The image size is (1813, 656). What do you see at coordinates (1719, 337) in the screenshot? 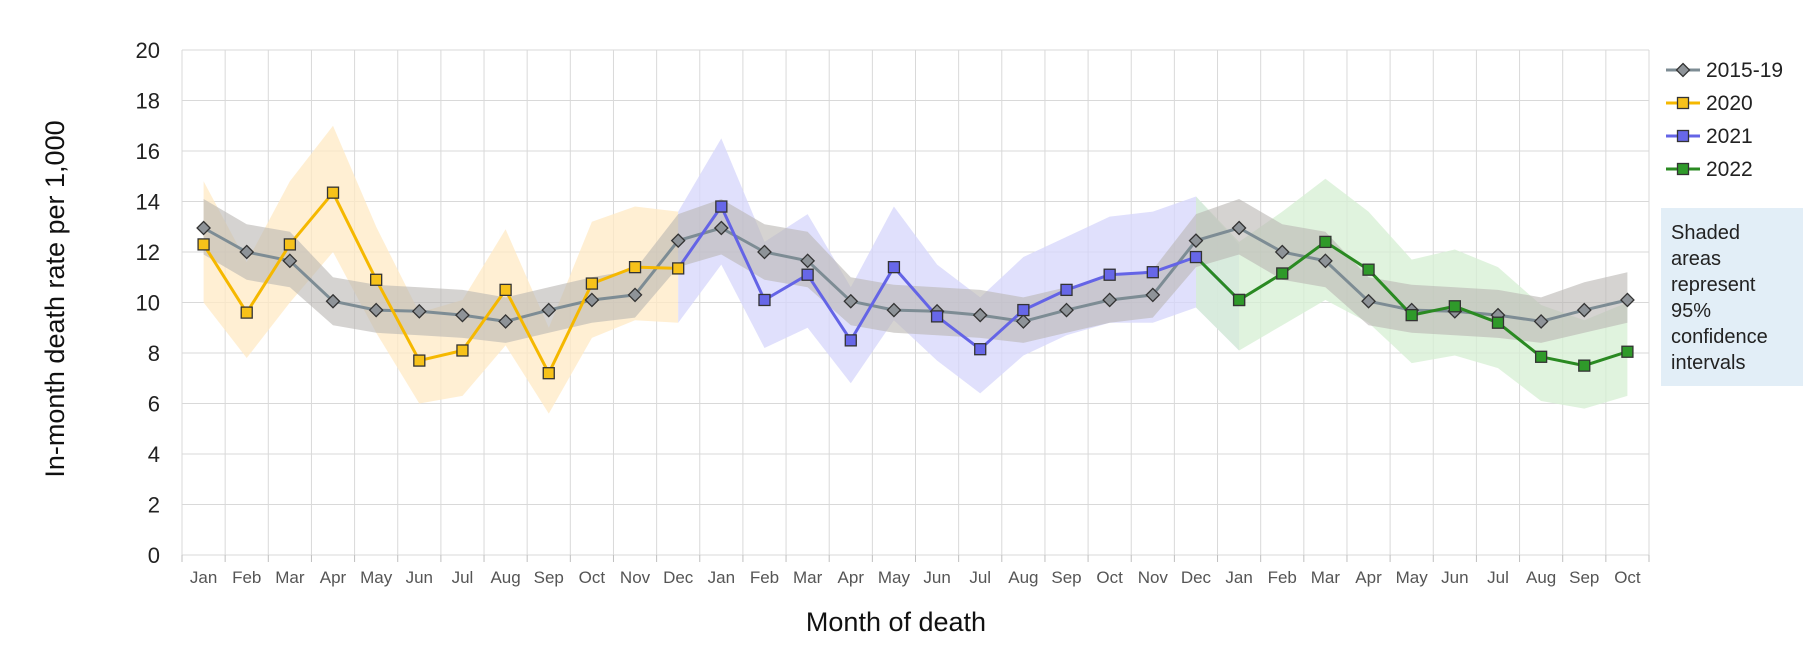
I see `note-line: confidence` at bounding box center [1719, 337].